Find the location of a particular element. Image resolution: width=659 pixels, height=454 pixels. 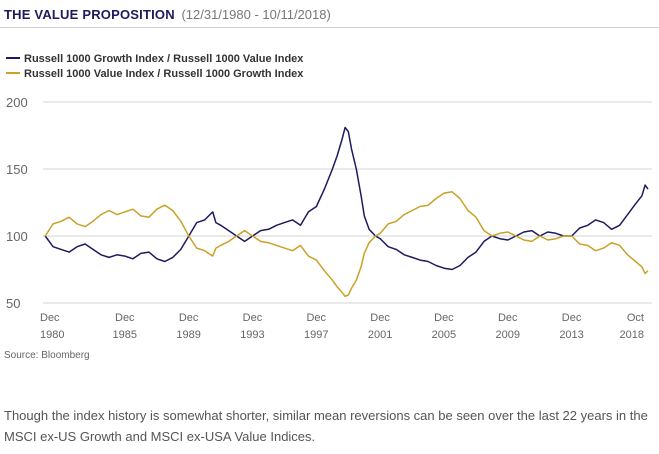

header-divider is located at coordinates (329, 27).